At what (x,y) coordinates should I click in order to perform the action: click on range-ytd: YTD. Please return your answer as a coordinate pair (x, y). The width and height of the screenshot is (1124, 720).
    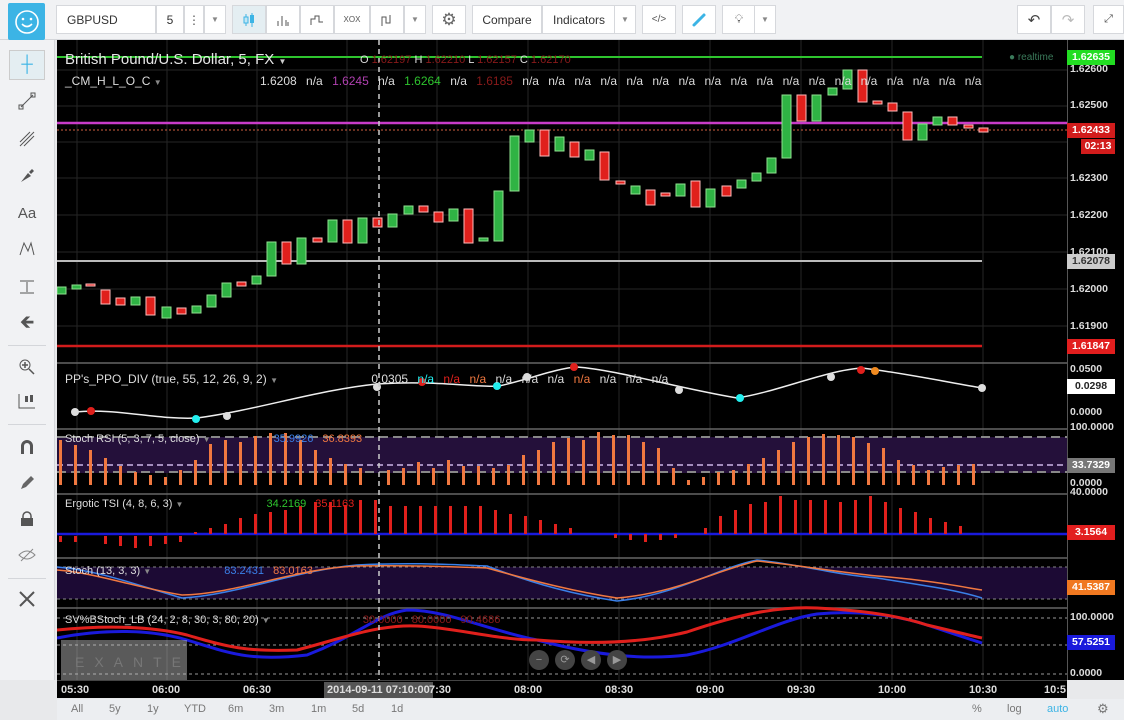
    Looking at the image, I should click on (195, 709).